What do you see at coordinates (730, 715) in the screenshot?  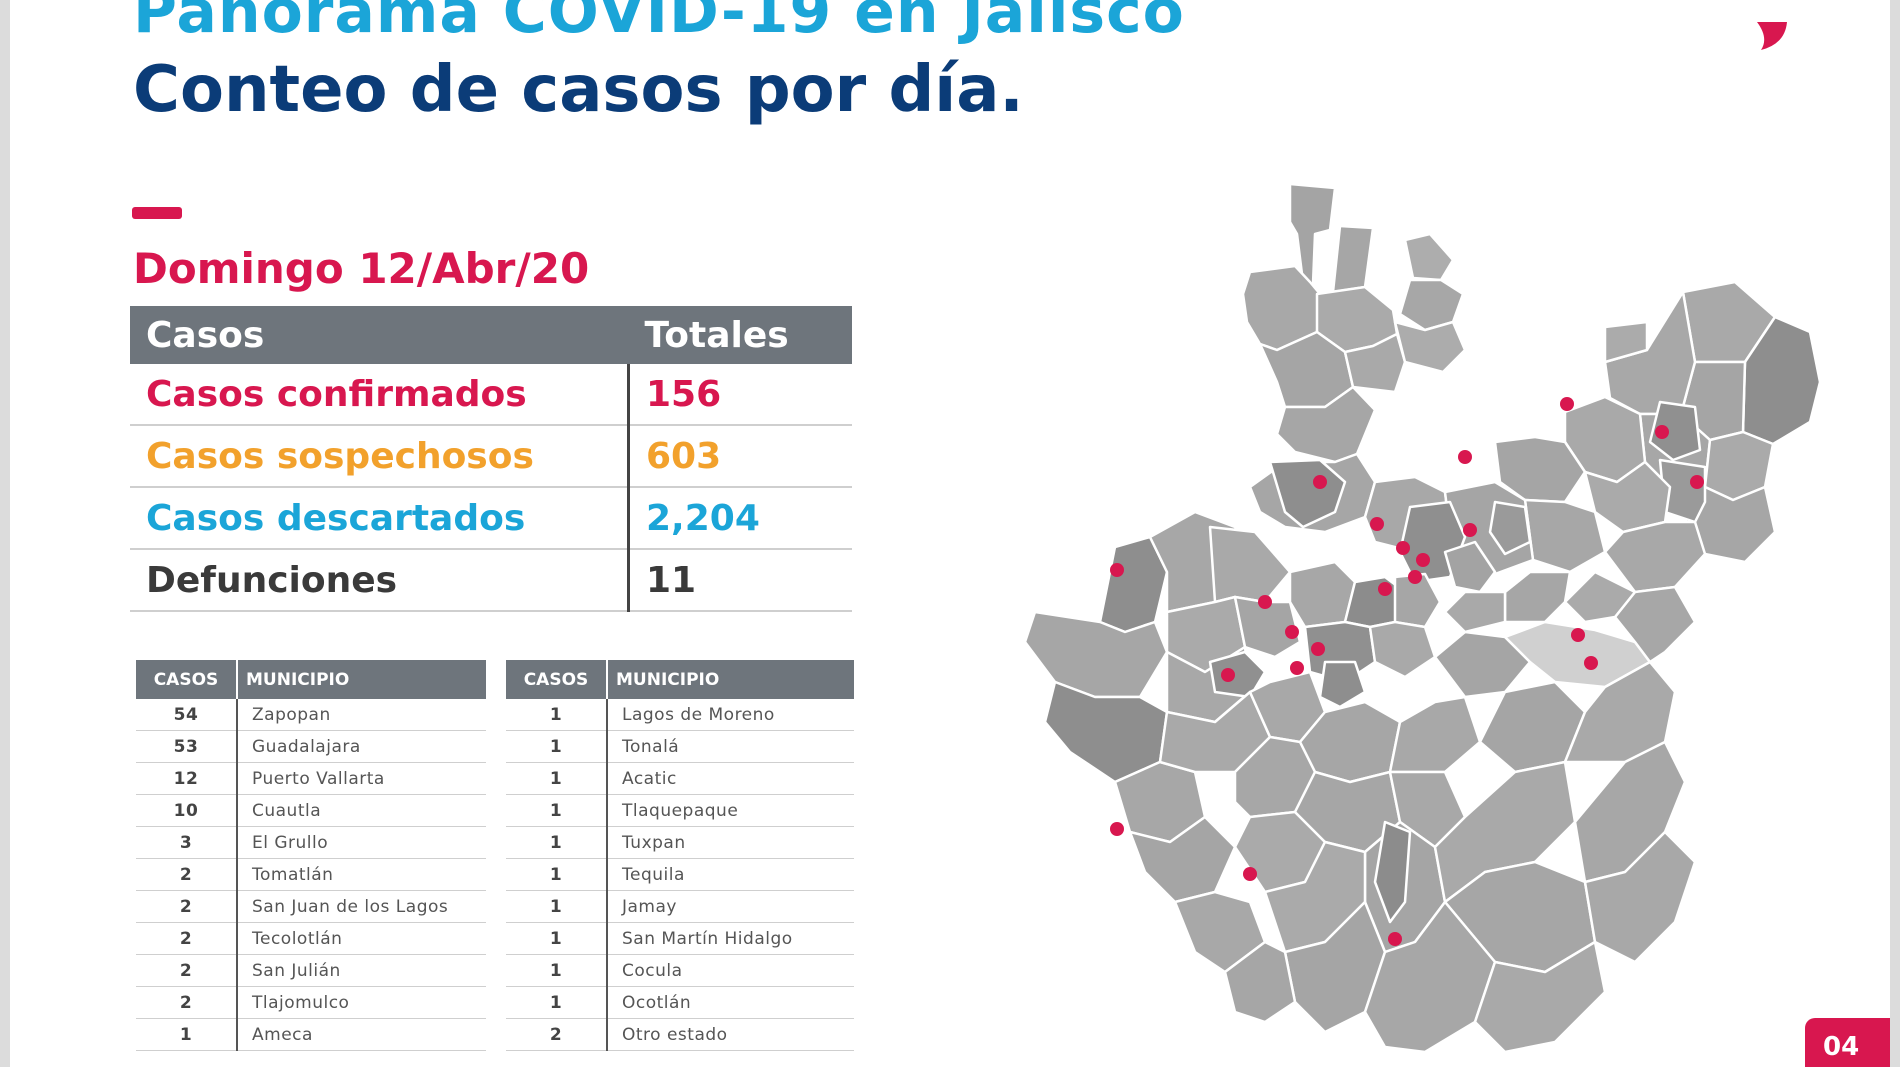 I see `municipio-cell: Lagos de Moreno` at bounding box center [730, 715].